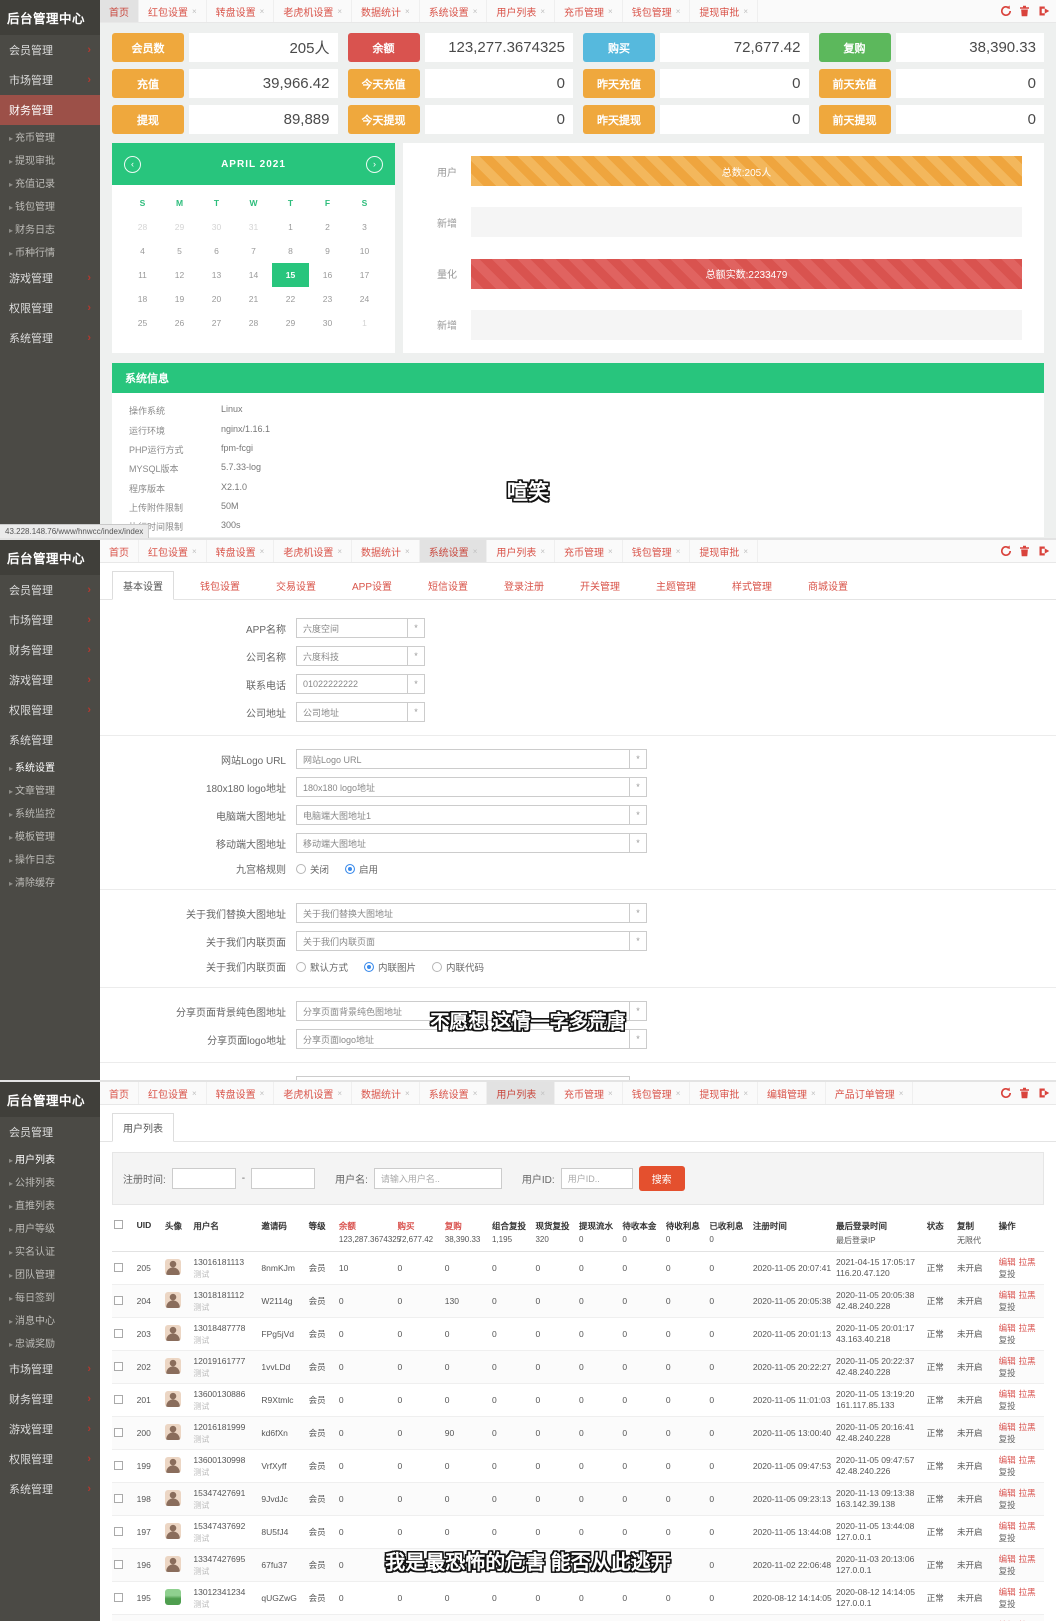 The image size is (1056, 1623). What do you see at coordinates (589, 1093) in the screenshot?
I see `tab-充币管理: 充币管理 ×` at bounding box center [589, 1093].